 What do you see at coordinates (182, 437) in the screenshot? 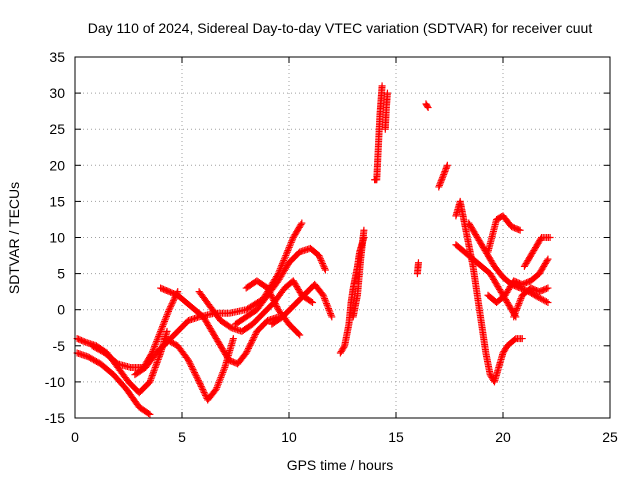
I see `x-tick-label: 5` at bounding box center [182, 437].